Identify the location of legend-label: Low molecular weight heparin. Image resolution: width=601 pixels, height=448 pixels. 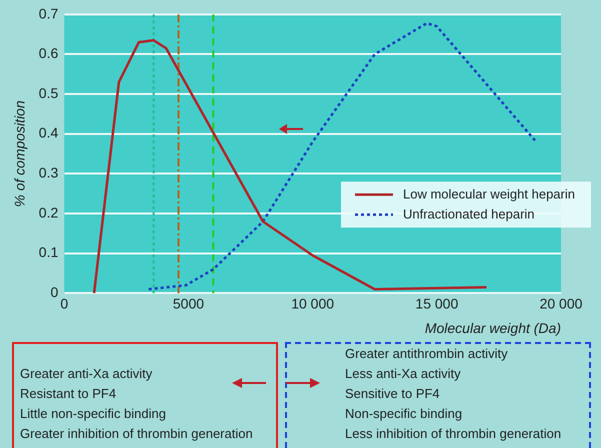
(489, 194).